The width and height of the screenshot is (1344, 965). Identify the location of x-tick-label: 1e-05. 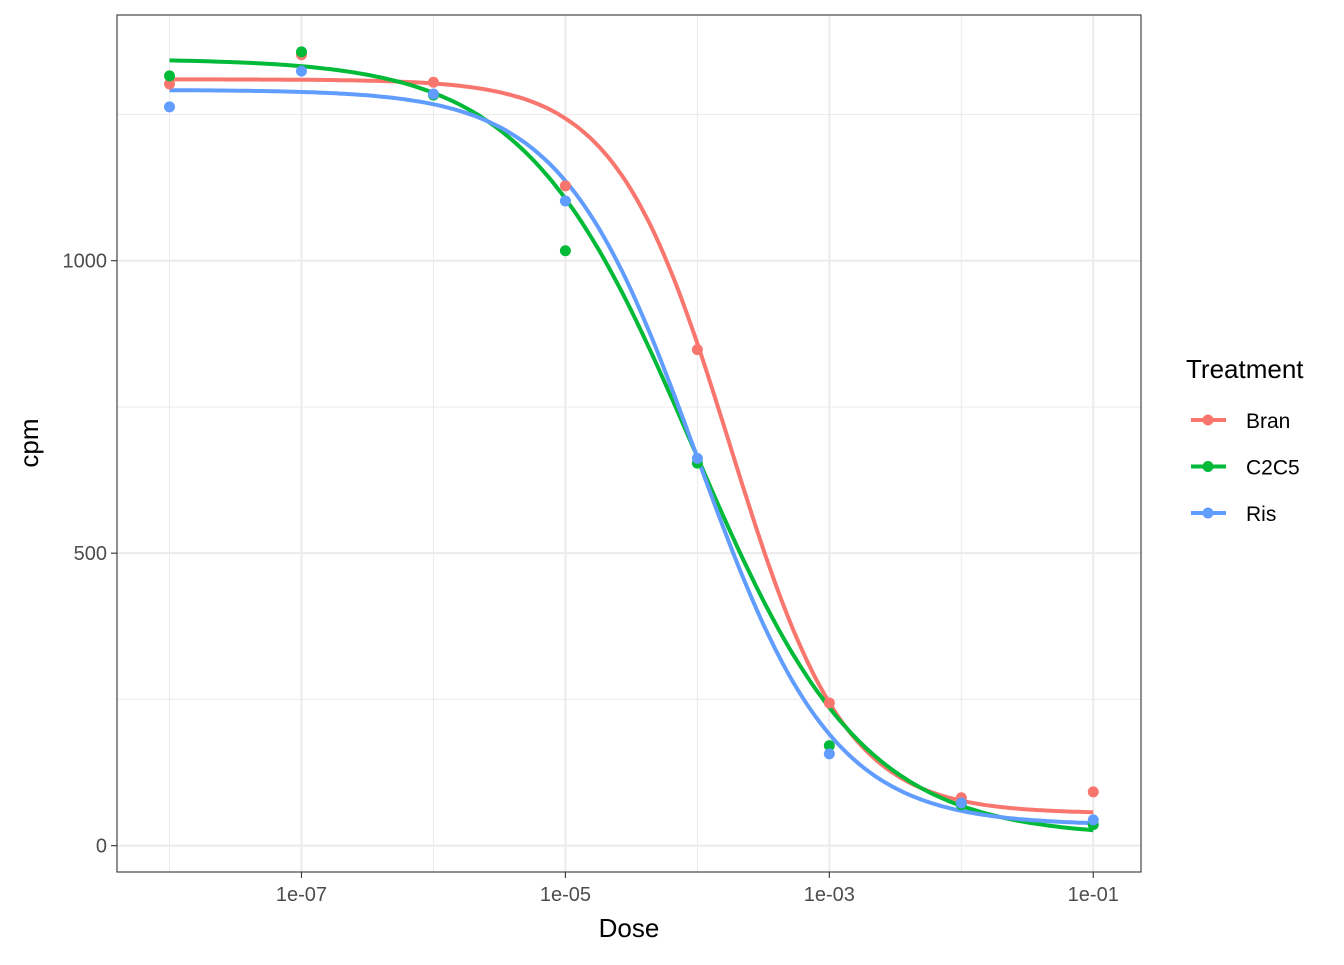
(565, 895).